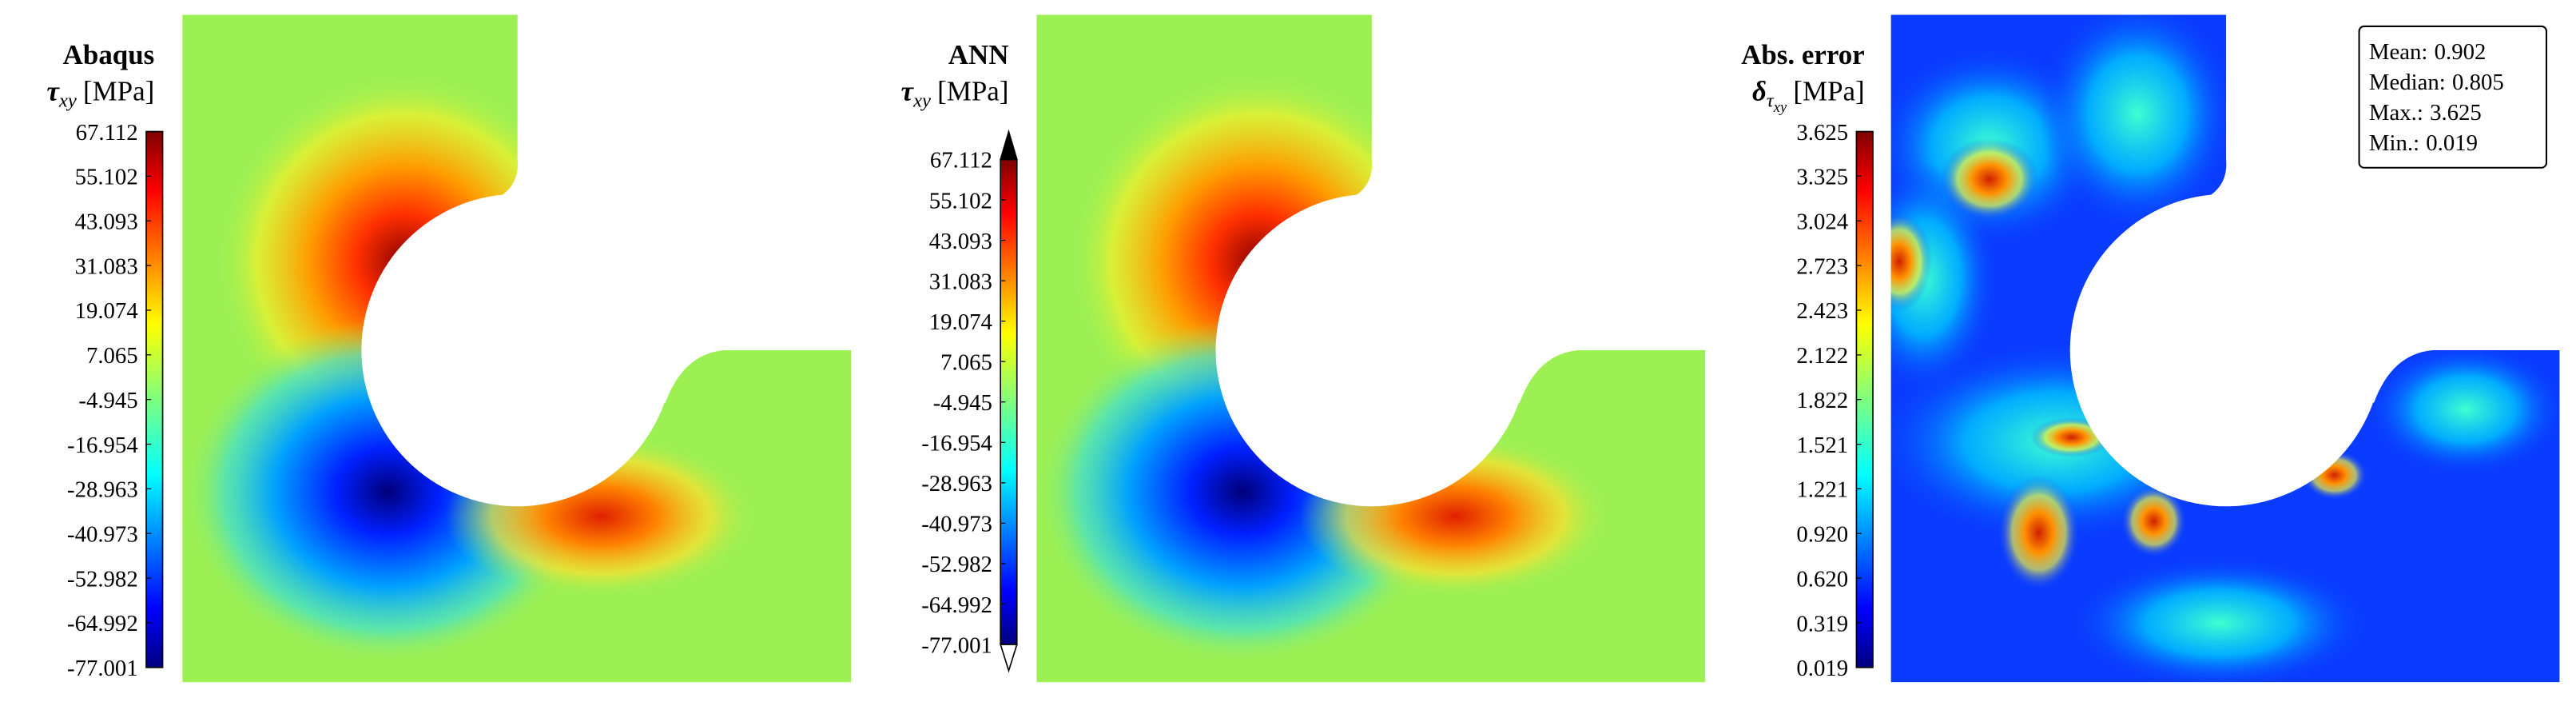 This screenshot has width=2576, height=702. Describe the element at coordinates (1822, 490) in the screenshot. I see `tick-label: 1.221` at that location.